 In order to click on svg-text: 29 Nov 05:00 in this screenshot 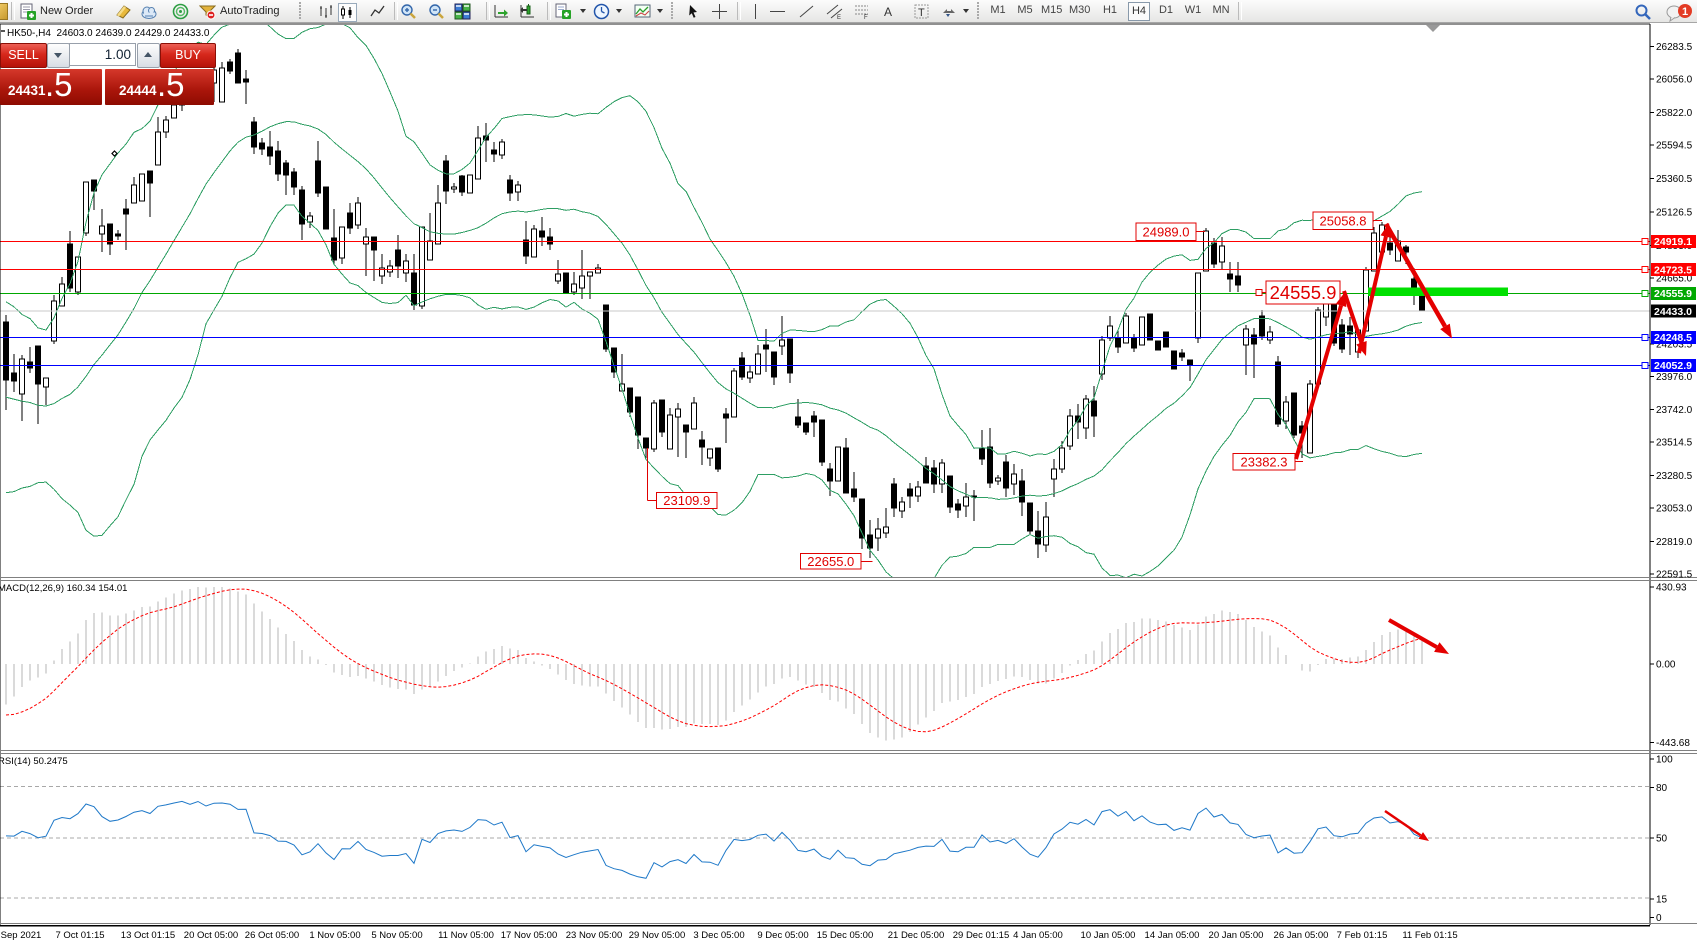, I will do `click(657, 935)`.